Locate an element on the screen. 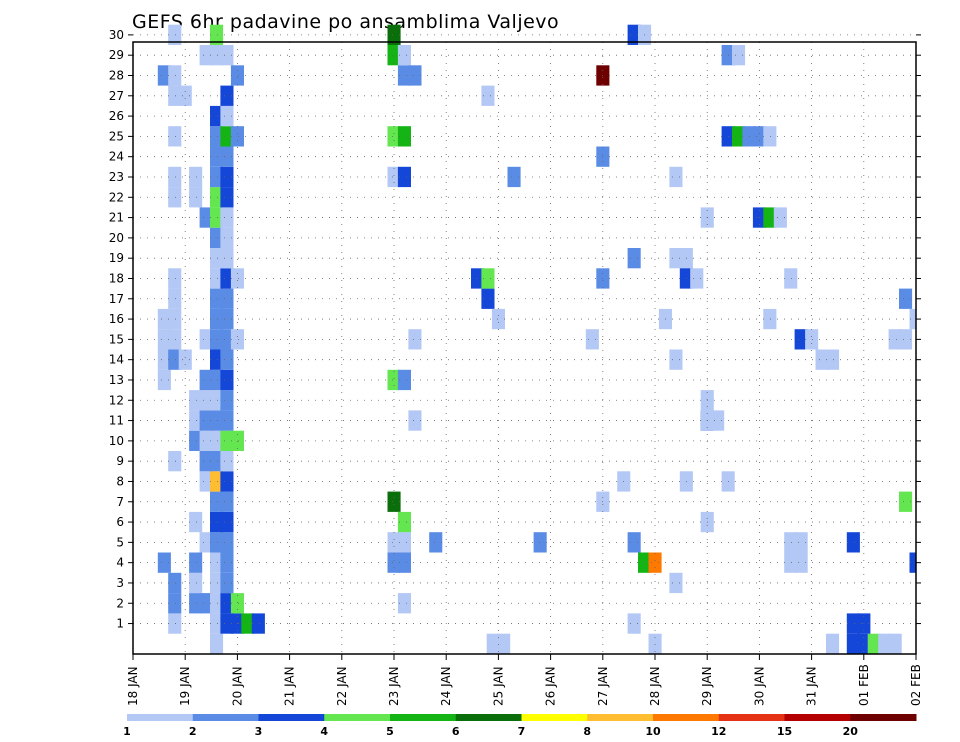 The height and width of the screenshot is (742, 960). x-tick-label: 22 JAN is located at coordinates (342, 686).